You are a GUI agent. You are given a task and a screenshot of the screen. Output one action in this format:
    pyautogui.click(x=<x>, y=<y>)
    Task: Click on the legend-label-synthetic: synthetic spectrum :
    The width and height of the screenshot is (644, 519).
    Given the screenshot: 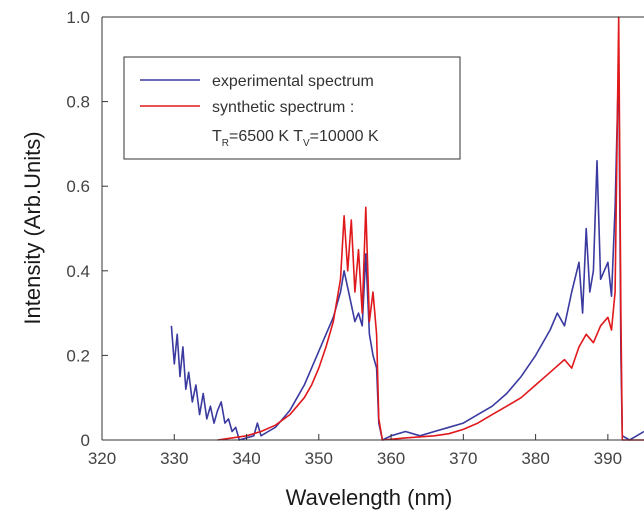 What is the action you would take?
    pyautogui.click(x=283, y=107)
    